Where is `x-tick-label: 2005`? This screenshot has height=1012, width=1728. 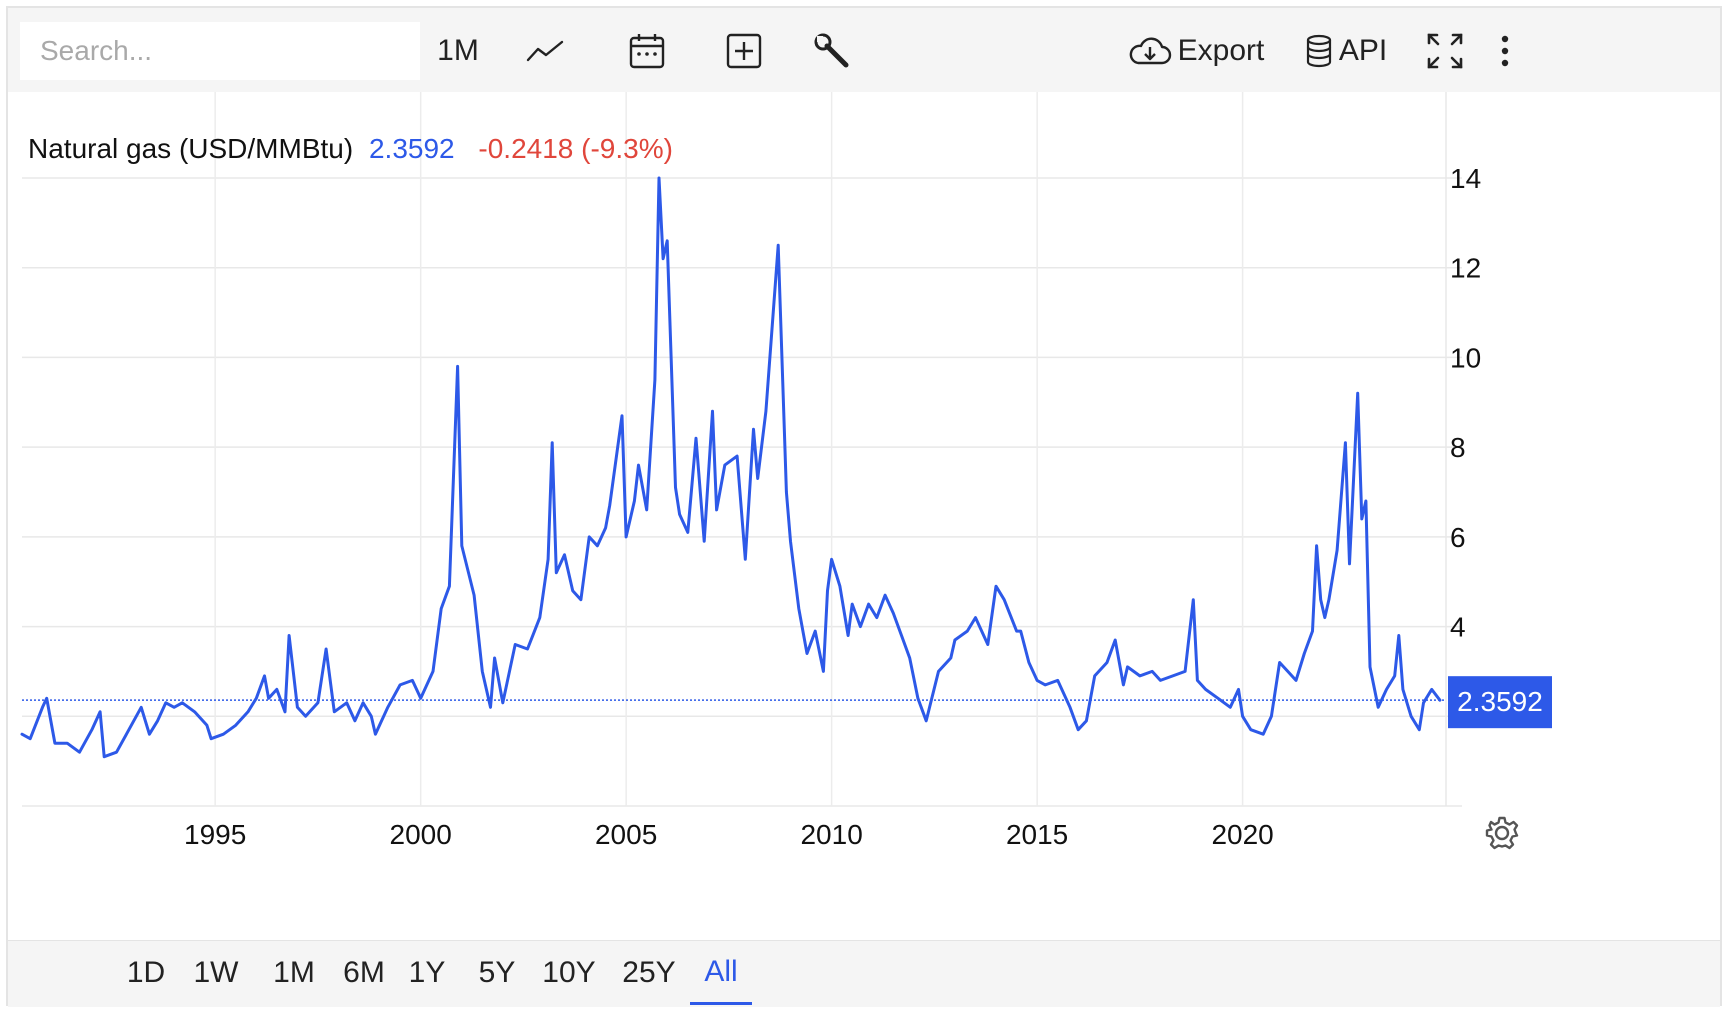
x-tick-label: 2005 is located at coordinates (626, 834).